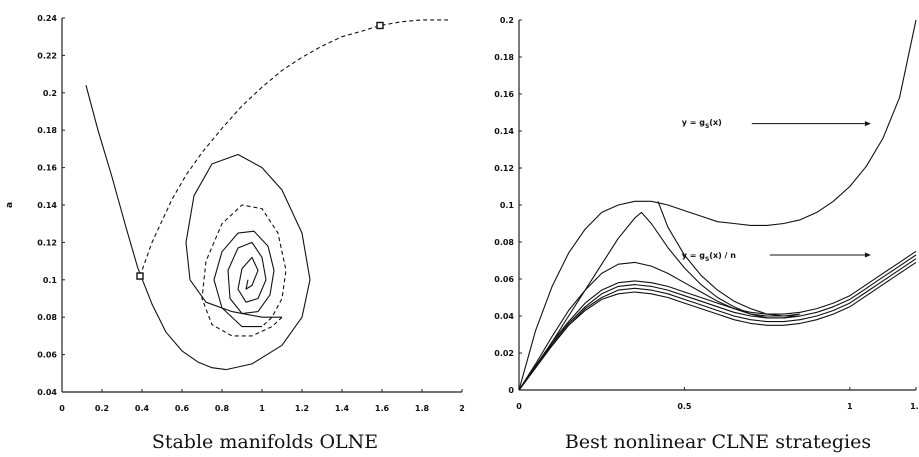 This screenshot has width=919, height=457. What do you see at coordinates (914, 406) in the screenshot?
I see `x-tick-label: 1.:` at bounding box center [914, 406].